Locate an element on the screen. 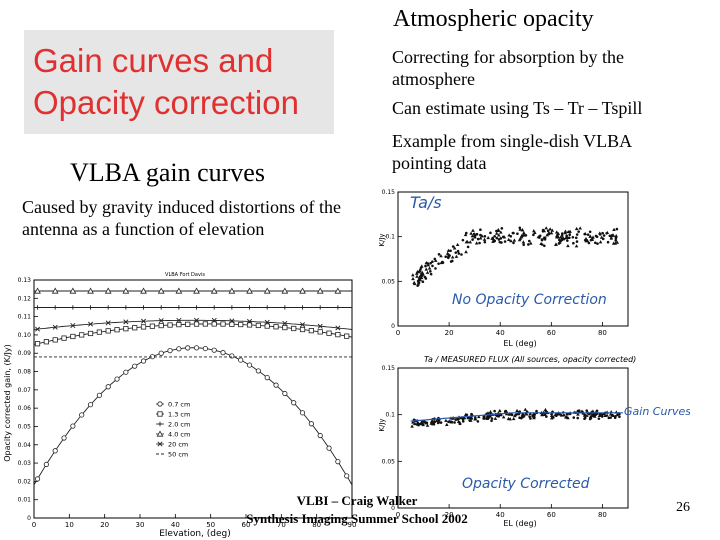 The width and height of the screenshot is (720, 540). gain-x-tick-label: 30 is located at coordinates (140, 525).